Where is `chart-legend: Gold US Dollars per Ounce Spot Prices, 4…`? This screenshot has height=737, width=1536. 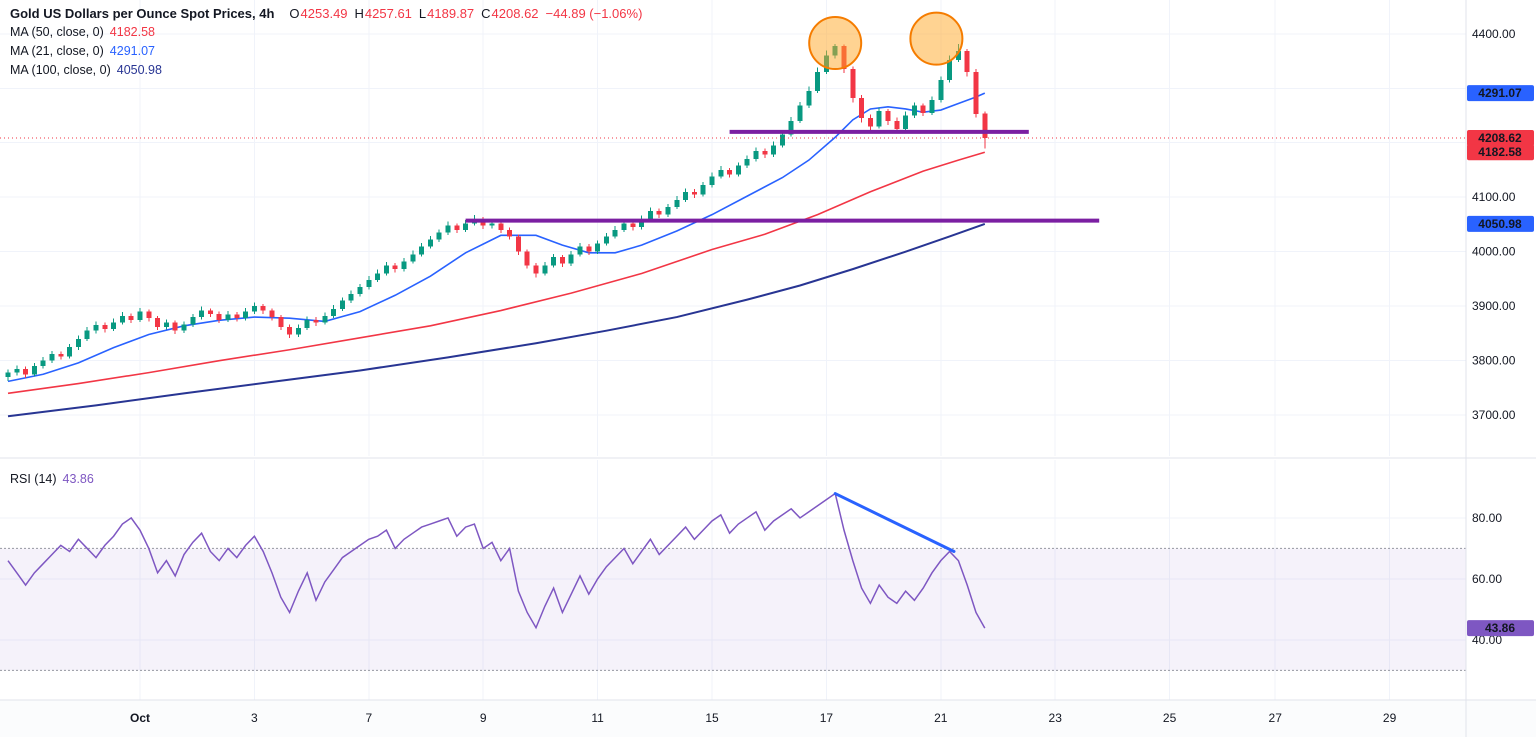 chart-legend: Gold US Dollars per Ounce Spot Prices, 4… is located at coordinates (326, 44).